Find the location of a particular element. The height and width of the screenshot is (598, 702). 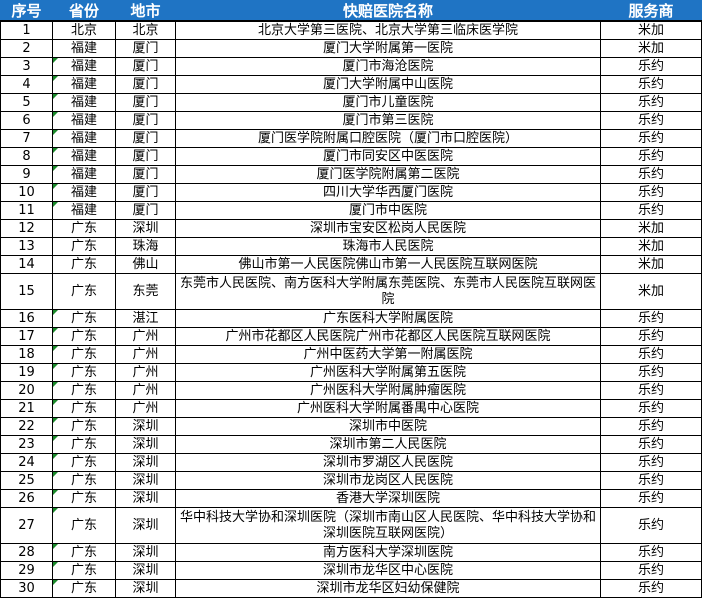

cell-hospital: 南方医科大学深圳医院 is located at coordinates (388, 552).